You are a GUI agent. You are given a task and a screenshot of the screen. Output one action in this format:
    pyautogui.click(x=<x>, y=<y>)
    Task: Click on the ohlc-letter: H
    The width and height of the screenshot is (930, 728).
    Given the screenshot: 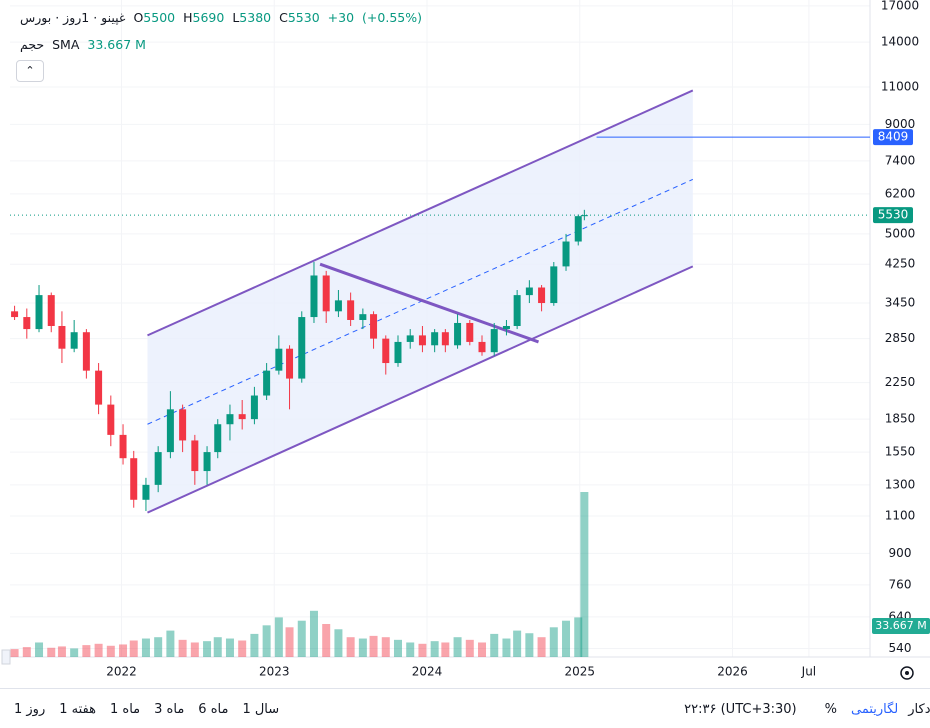 What is the action you would take?
    pyautogui.click(x=188, y=17)
    